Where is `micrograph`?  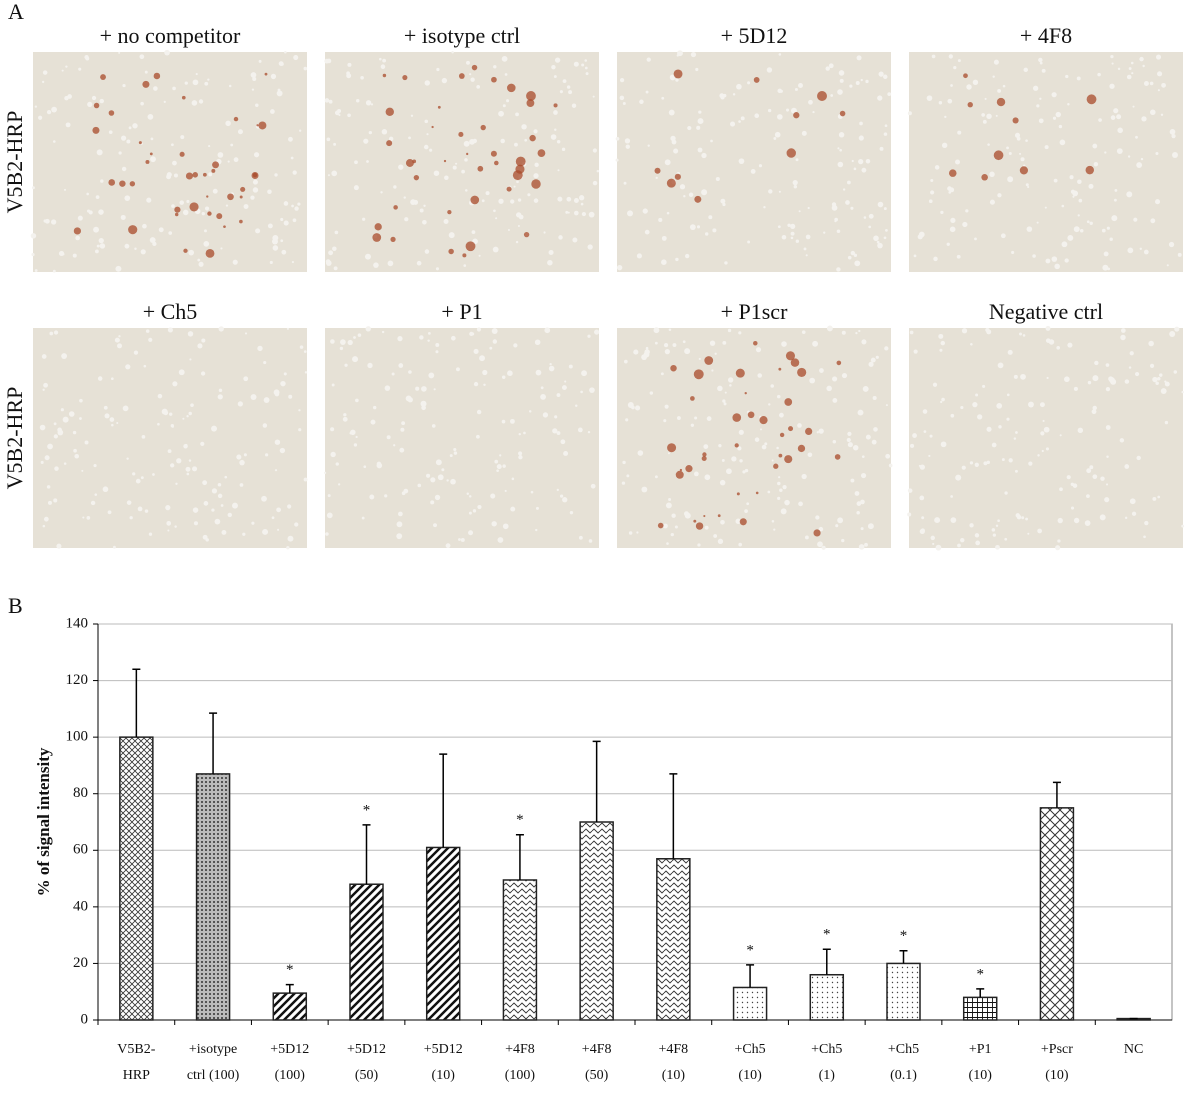
micrograph is located at coordinates (754, 438).